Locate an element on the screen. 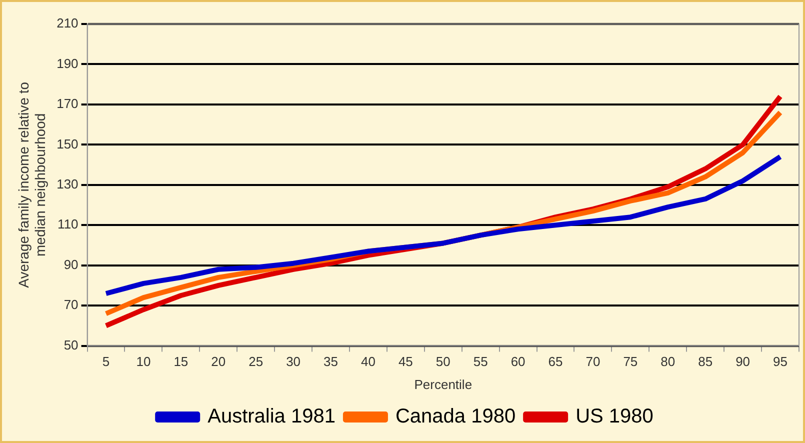 This screenshot has height=443, width=805. x-tick-label: 55 is located at coordinates (480, 362).